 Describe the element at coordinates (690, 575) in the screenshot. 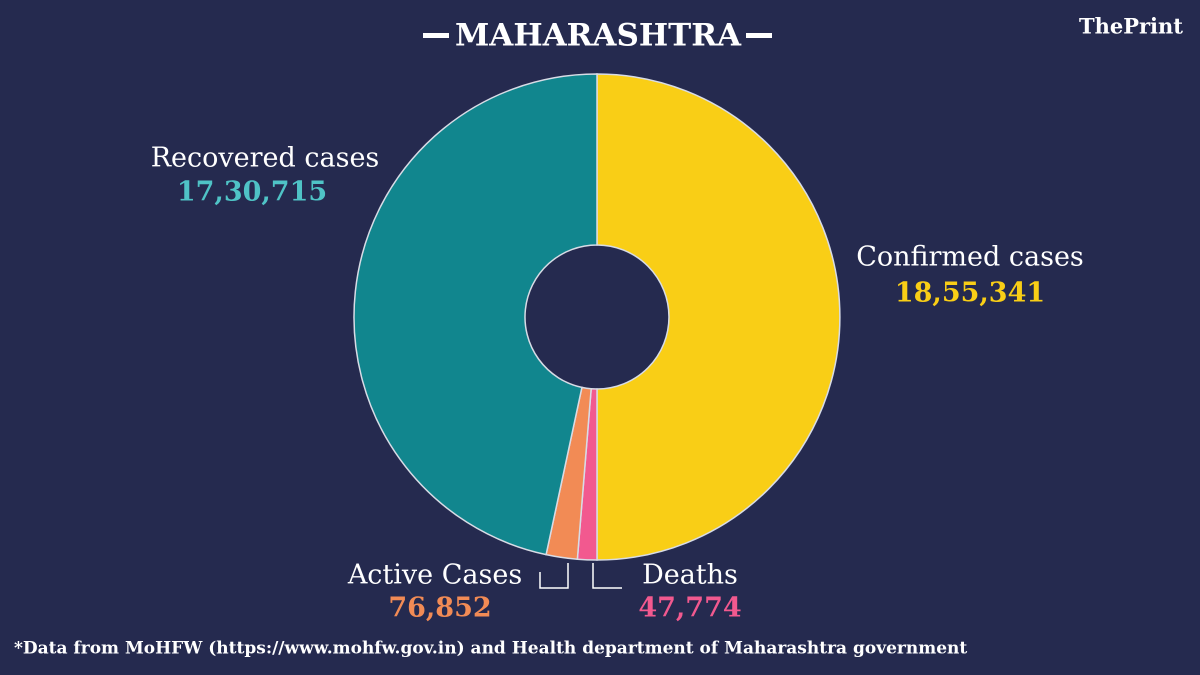

I see `slice-label: Deaths` at that location.